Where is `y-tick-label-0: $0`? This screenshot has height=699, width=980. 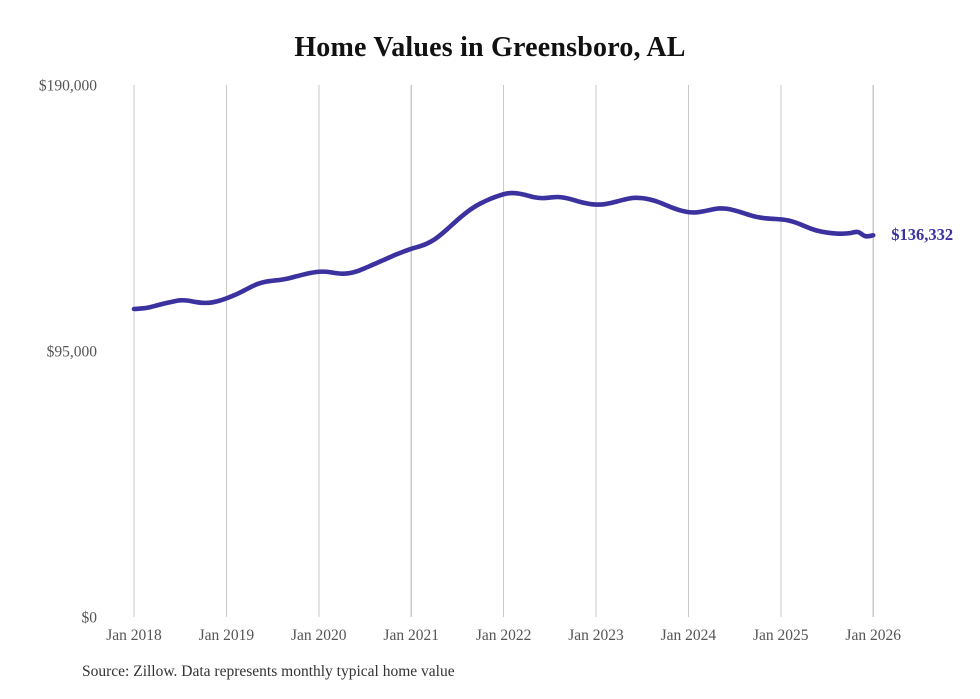 y-tick-label-0: $0 is located at coordinates (90, 618).